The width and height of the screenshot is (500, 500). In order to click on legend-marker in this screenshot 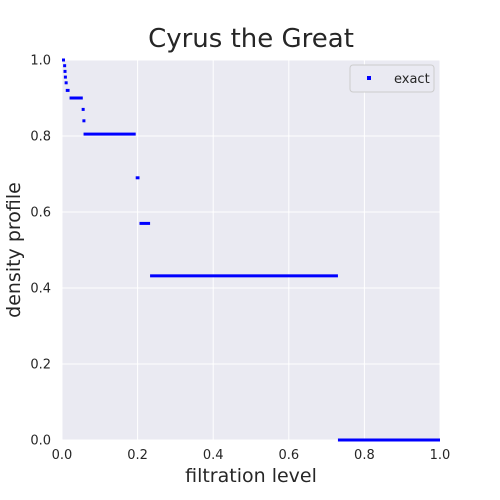, I will do `click(369, 78)`.